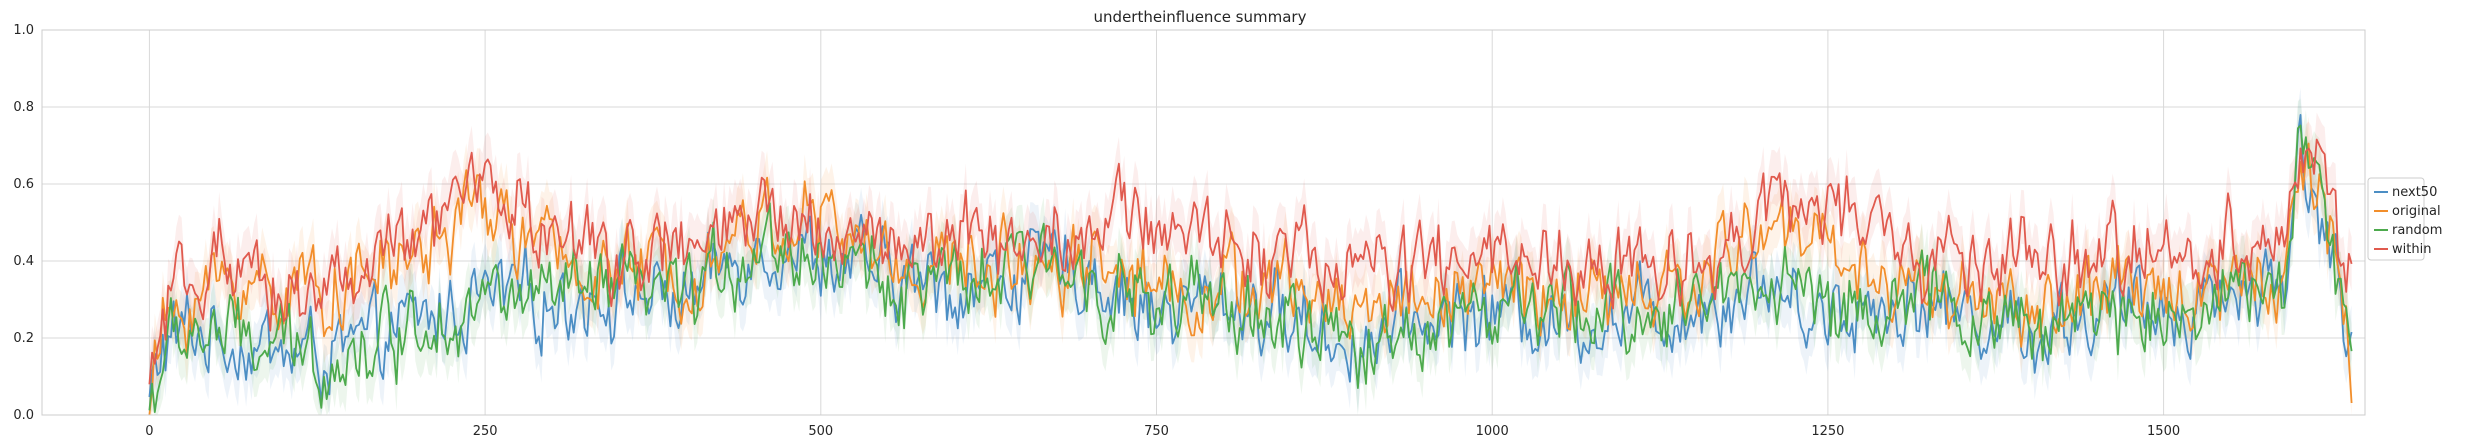 The width and height of the screenshot is (2478, 447). Describe the element at coordinates (1492, 431) in the screenshot. I see `x-tick-label: 1000` at that location.